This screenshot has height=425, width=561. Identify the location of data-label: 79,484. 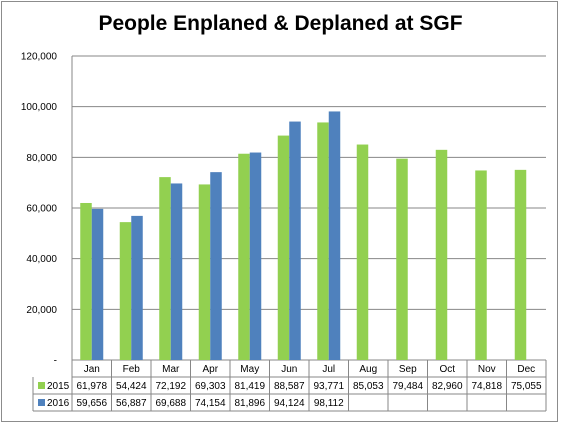
(407, 386).